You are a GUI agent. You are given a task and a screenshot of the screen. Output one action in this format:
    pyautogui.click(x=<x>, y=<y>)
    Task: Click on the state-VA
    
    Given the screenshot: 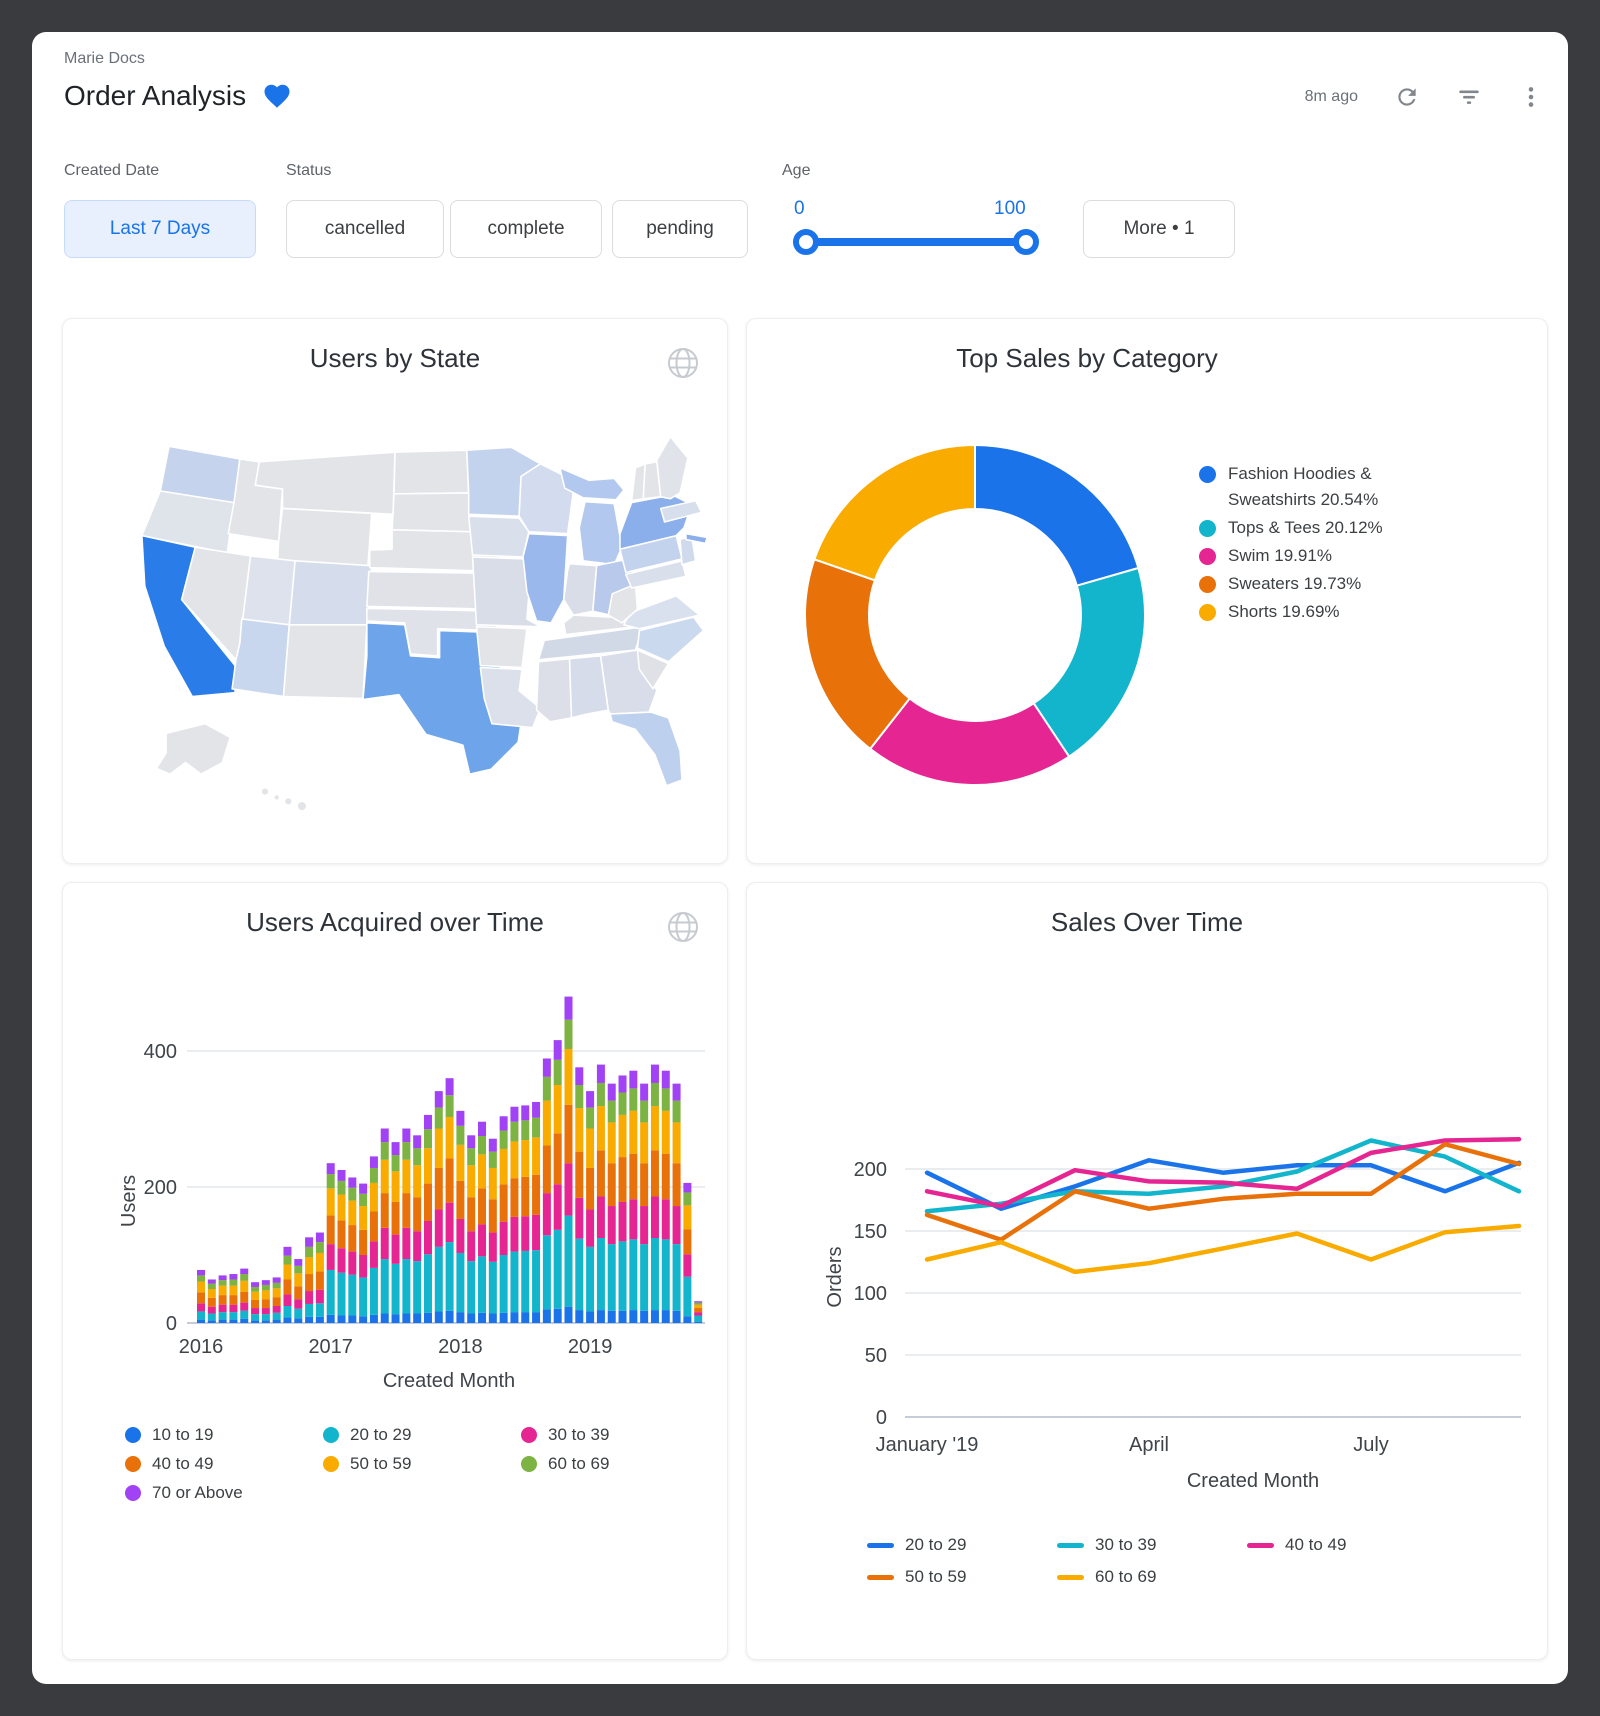 What is the action you would take?
    pyautogui.click(x=662, y=612)
    